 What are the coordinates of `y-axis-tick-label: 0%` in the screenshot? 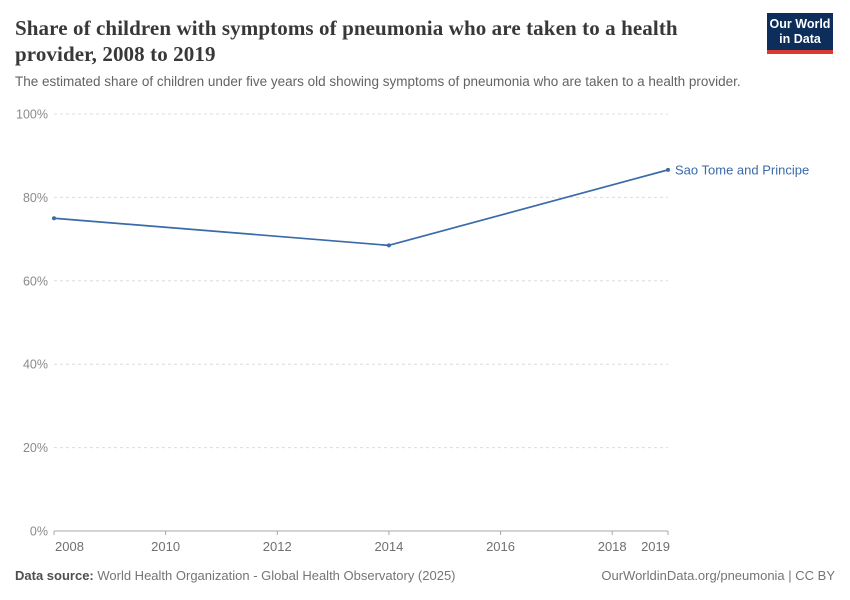 It's located at (39, 532).